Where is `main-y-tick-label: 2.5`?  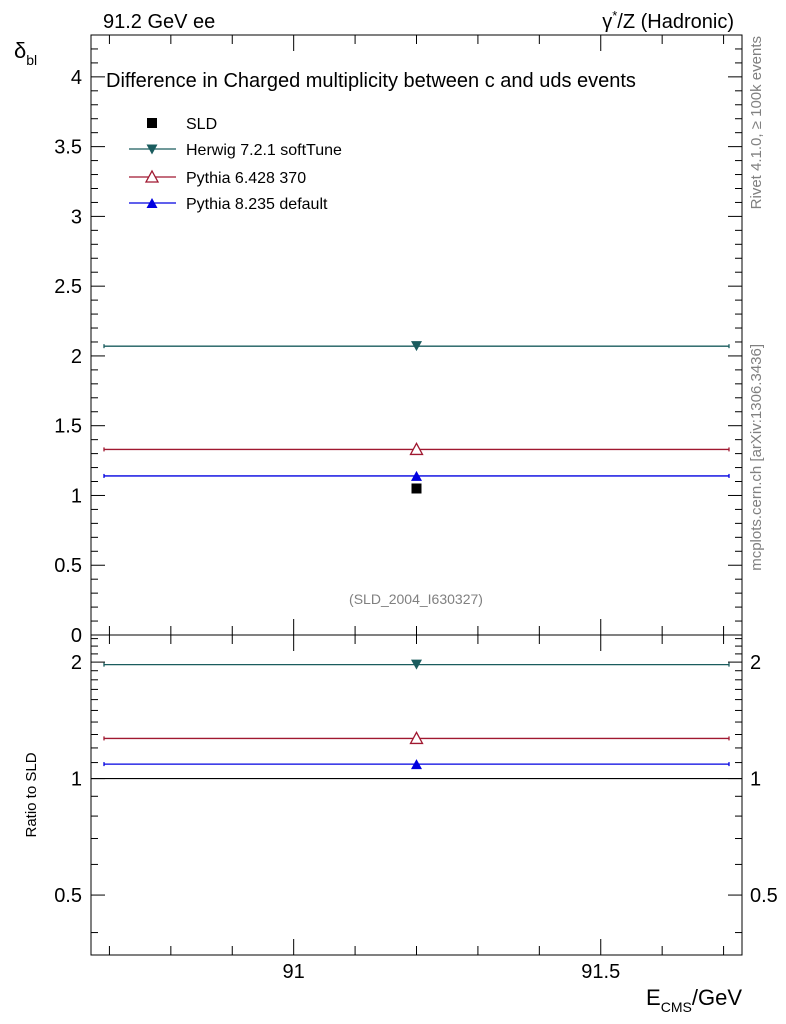
main-y-tick-label: 2.5 is located at coordinates (68, 287).